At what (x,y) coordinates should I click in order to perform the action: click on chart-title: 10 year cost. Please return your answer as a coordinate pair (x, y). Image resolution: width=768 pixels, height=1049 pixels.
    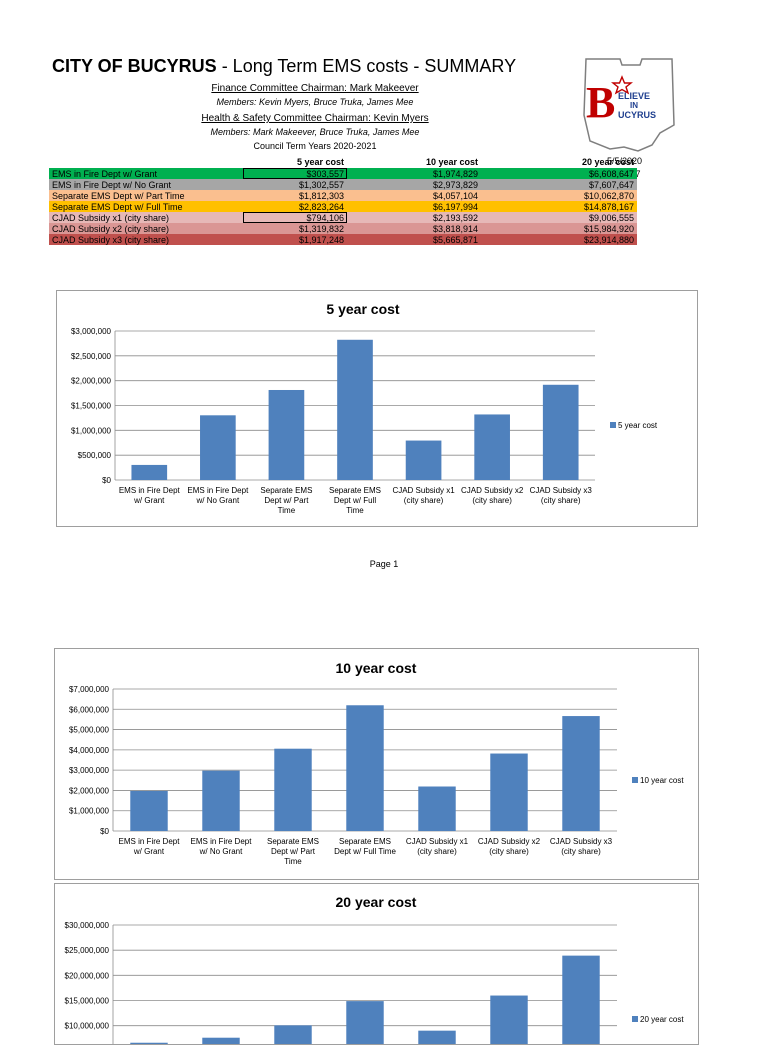
    Looking at the image, I should click on (376, 668).